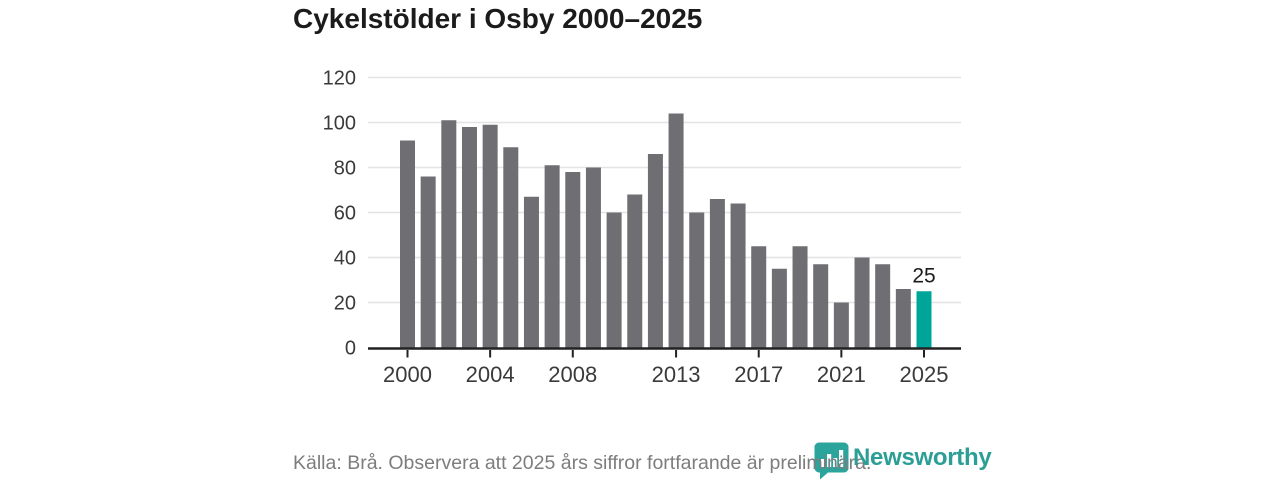 Image resolution: width=1280 pixels, height=480 pixels. I want to click on x-tick-label: 2025, so click(924, 374).